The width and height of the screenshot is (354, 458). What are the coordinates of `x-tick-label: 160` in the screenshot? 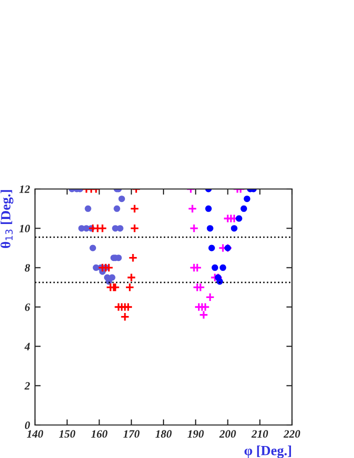 It's located at (99, 434).